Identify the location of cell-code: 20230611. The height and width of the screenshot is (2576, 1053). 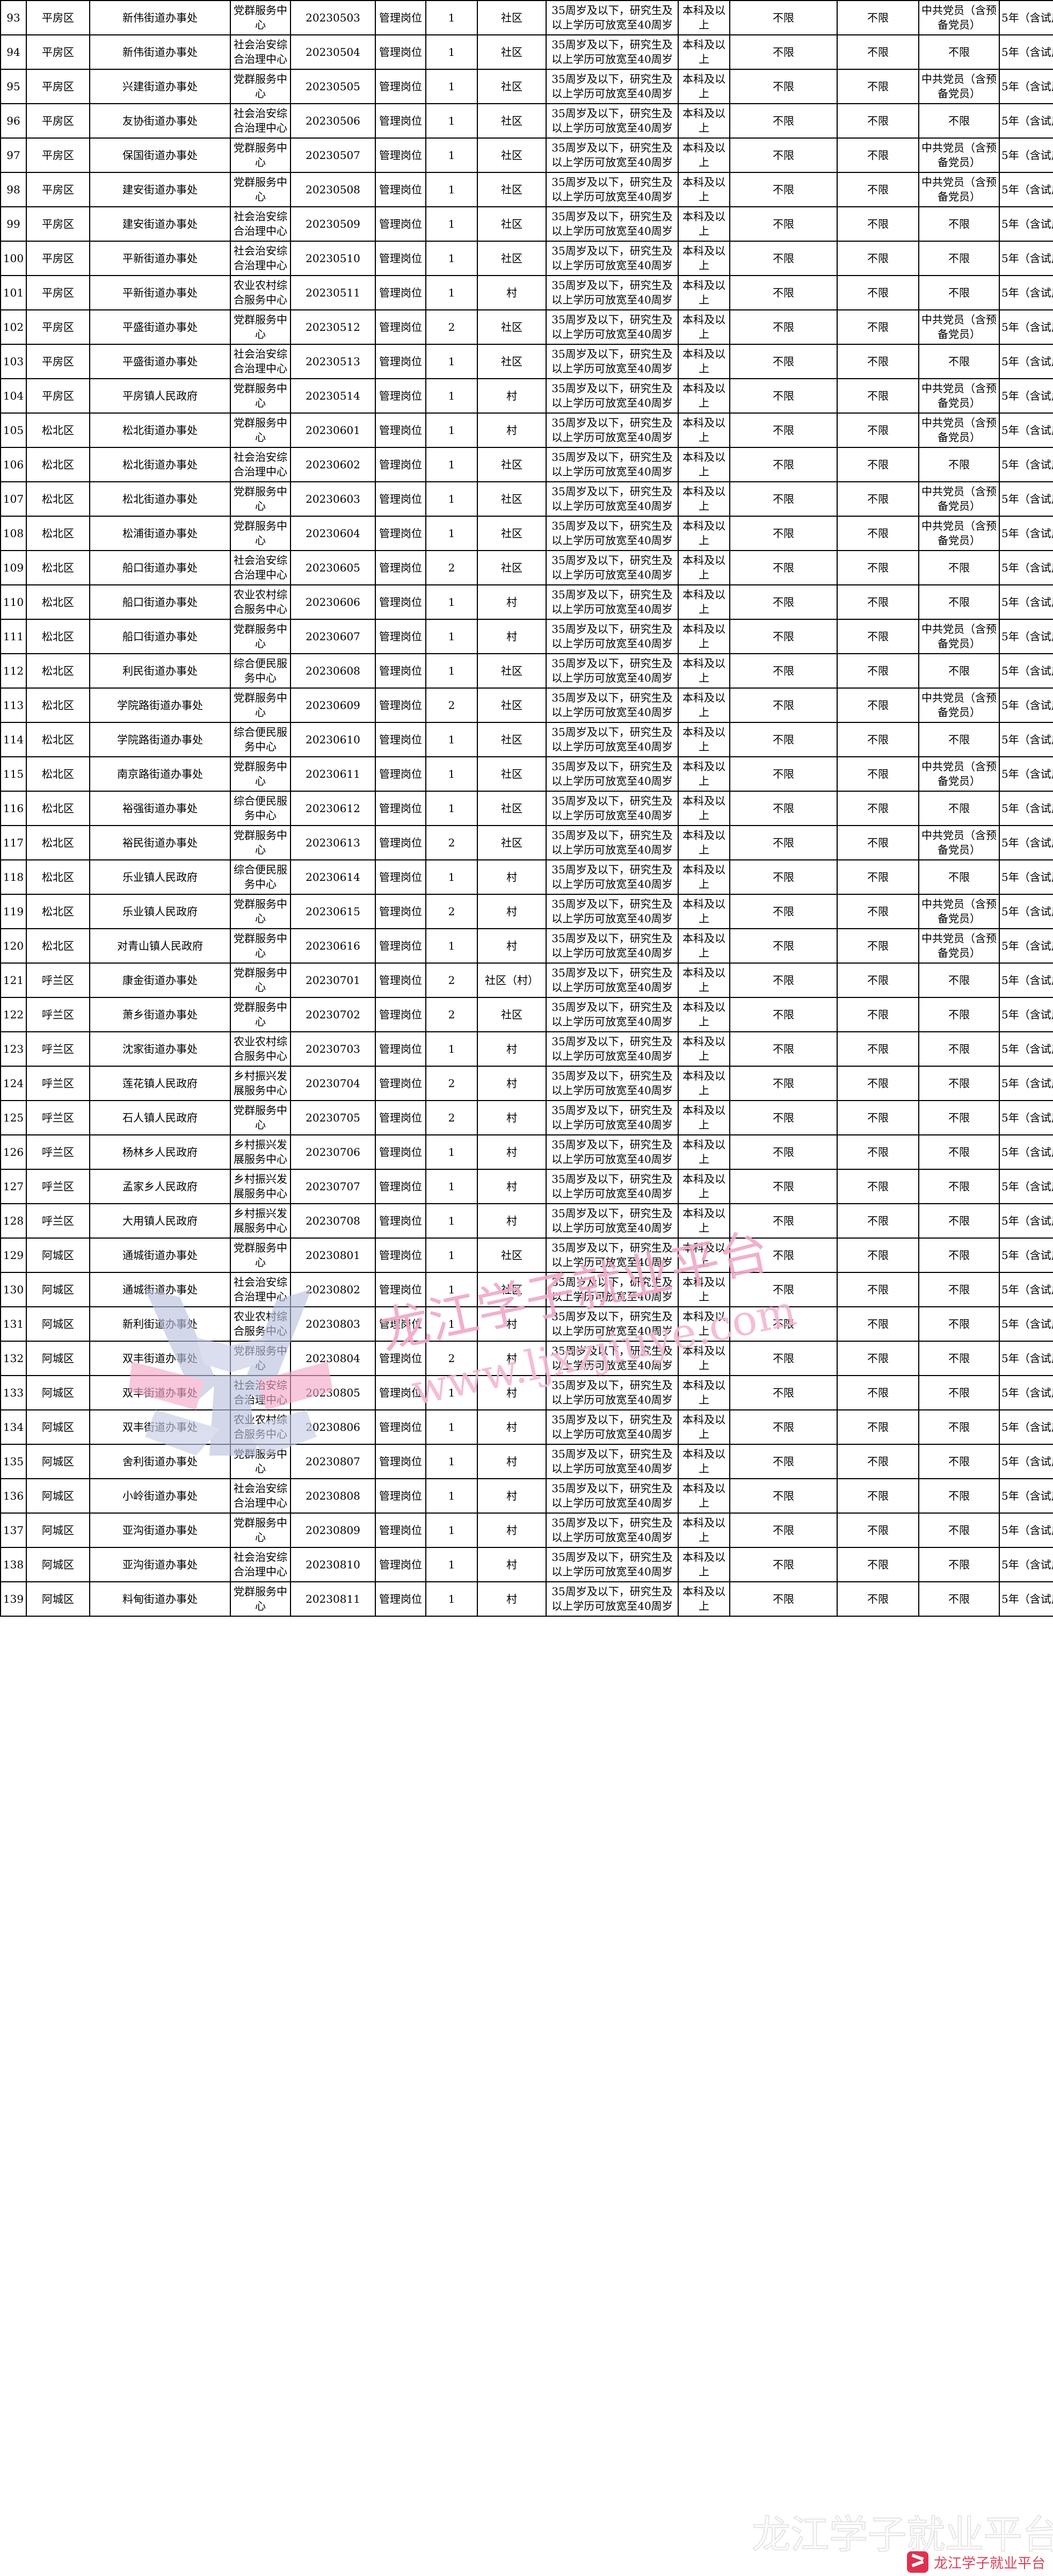
(333, 774).